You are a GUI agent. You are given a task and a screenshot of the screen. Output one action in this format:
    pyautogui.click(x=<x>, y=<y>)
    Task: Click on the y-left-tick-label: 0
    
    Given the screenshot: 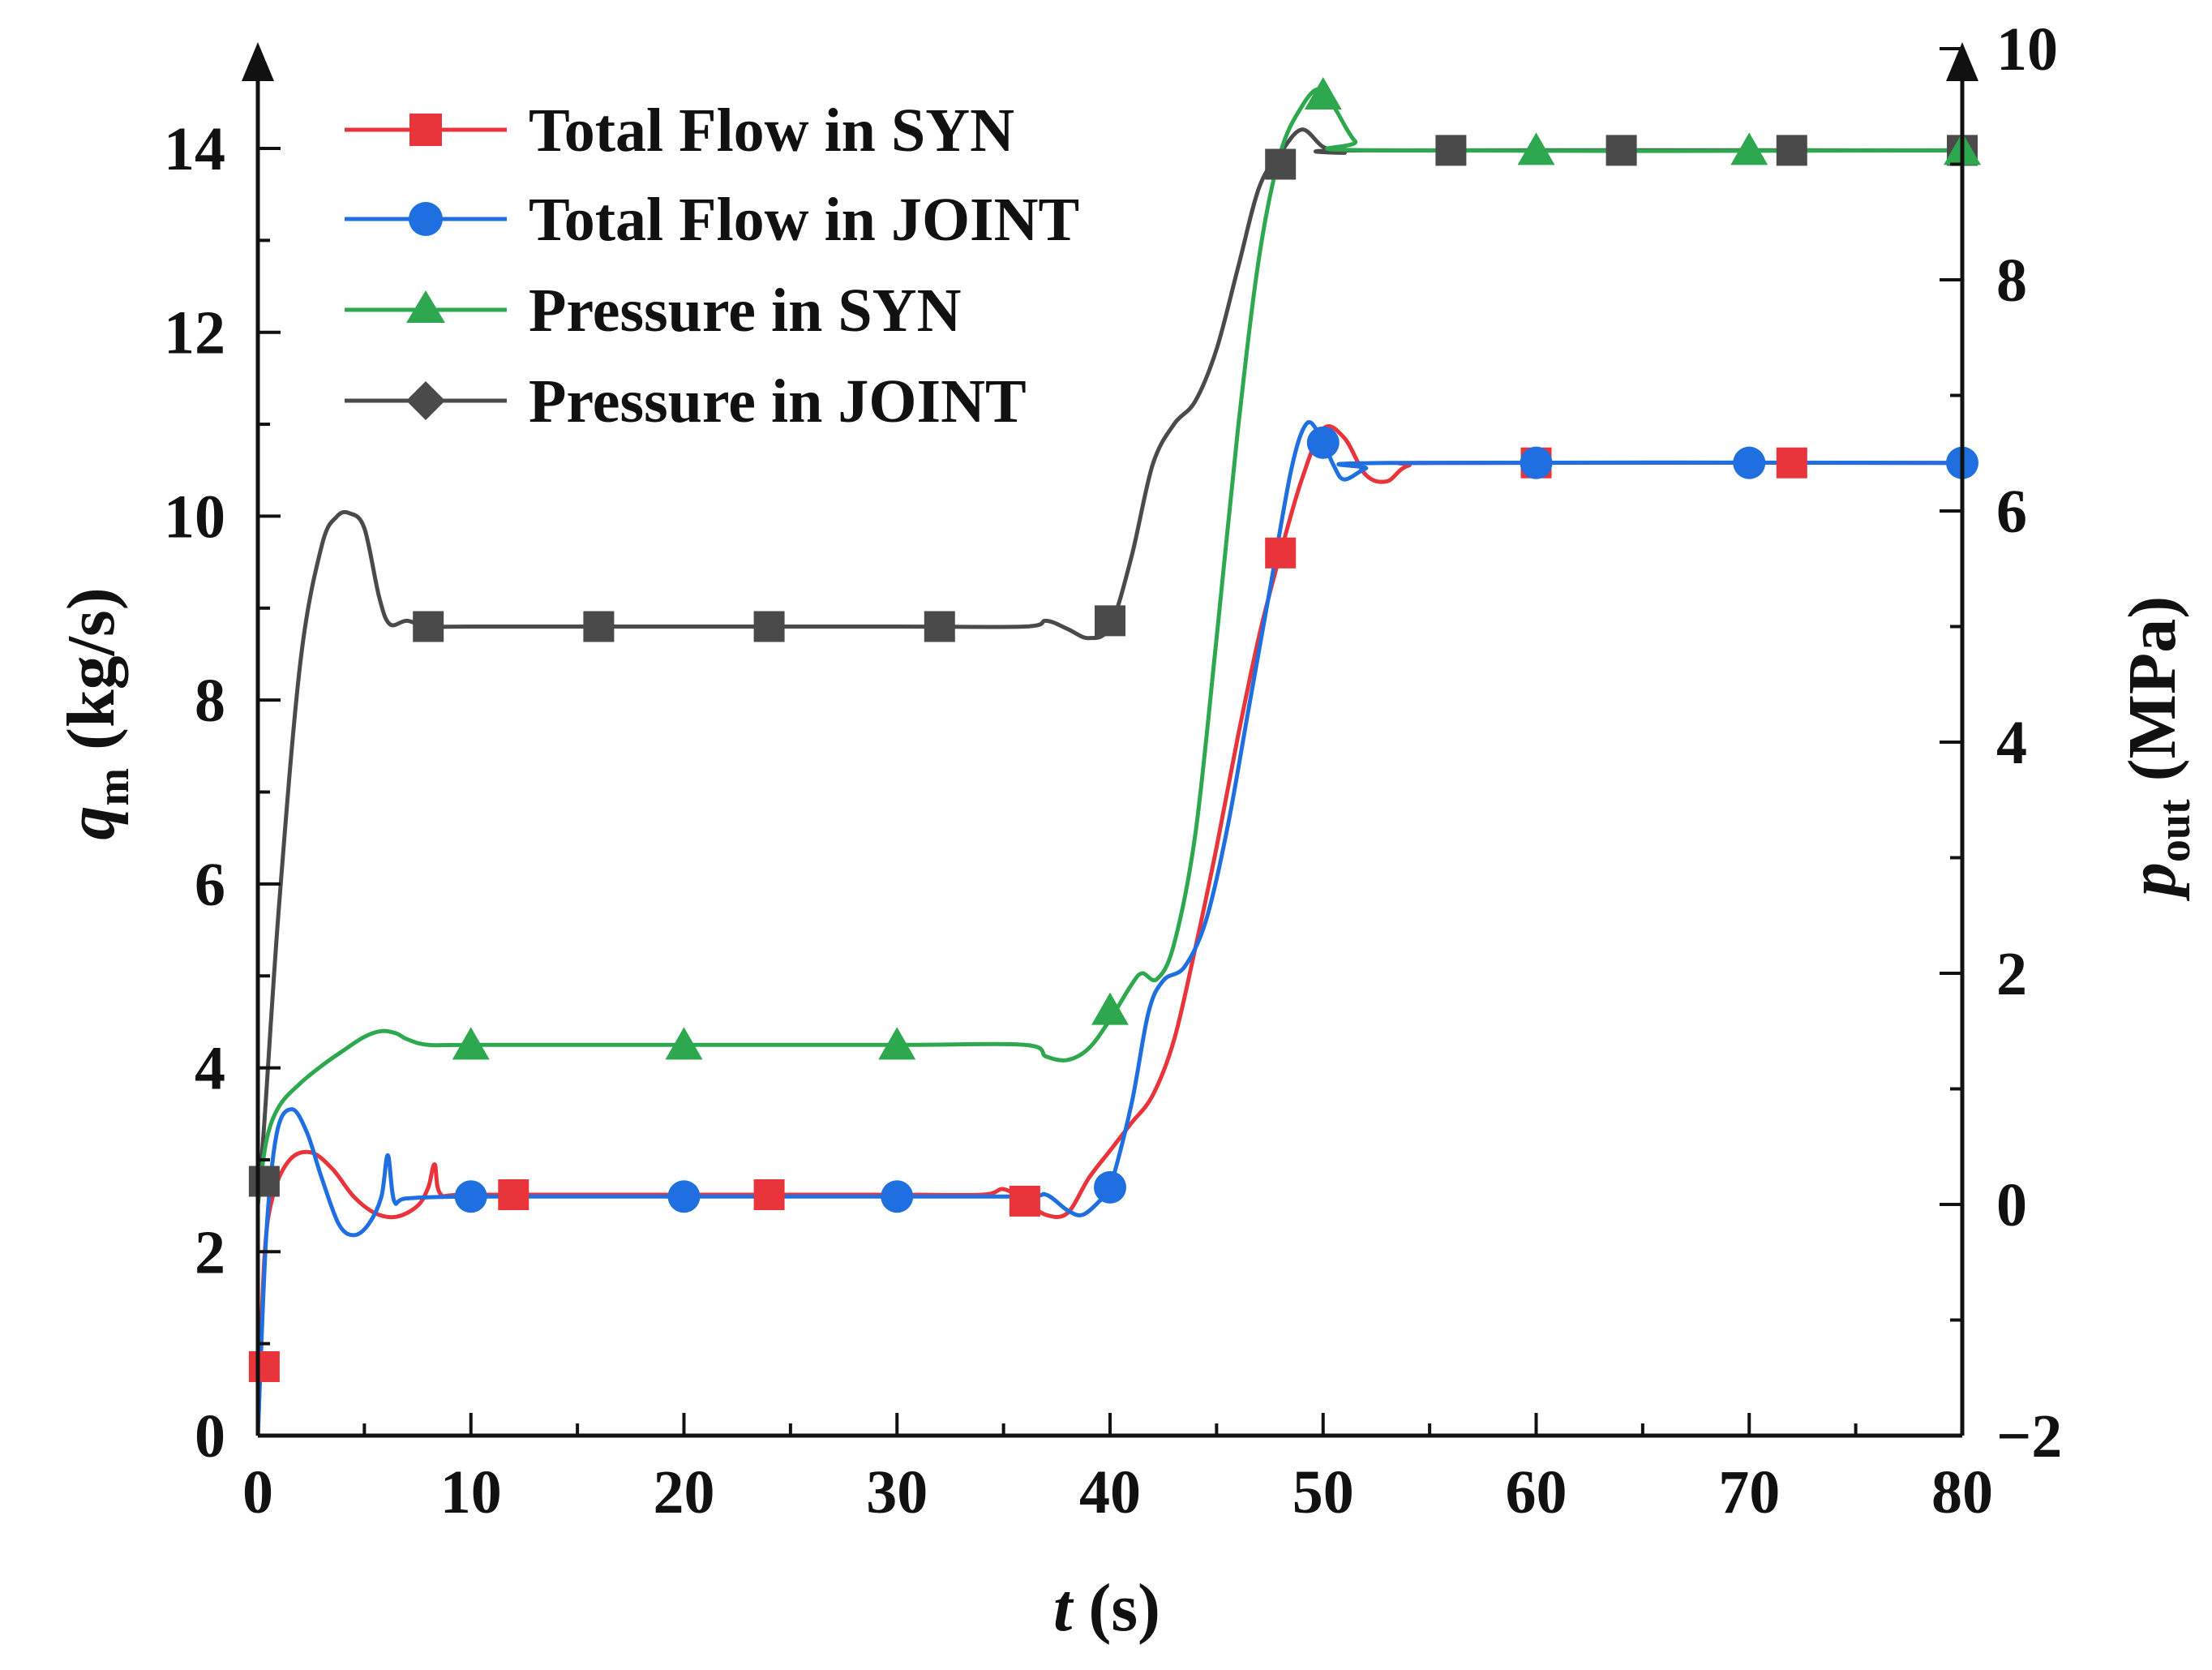 What is the action you would take?
    pyautogui.click(x=210, y=1436)
    